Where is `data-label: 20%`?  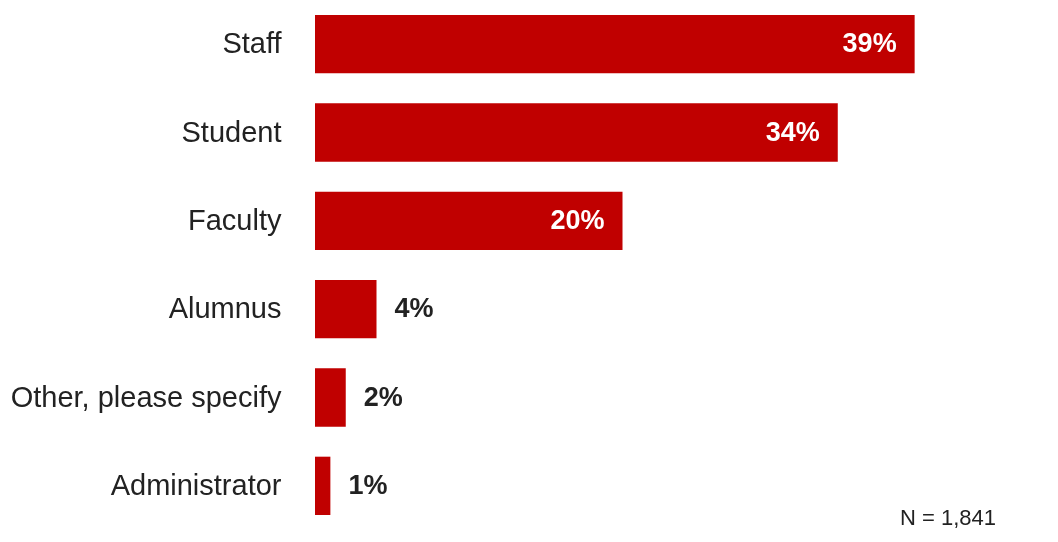 data-label: 20% is located at coordinates (577, 219).